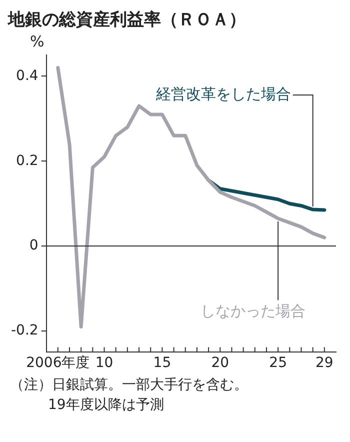 This screenshot has width=350, height=442. Describe the element at coordinates (325, 363) in the screenshot. I see `x-tick-label: 29` at that location.